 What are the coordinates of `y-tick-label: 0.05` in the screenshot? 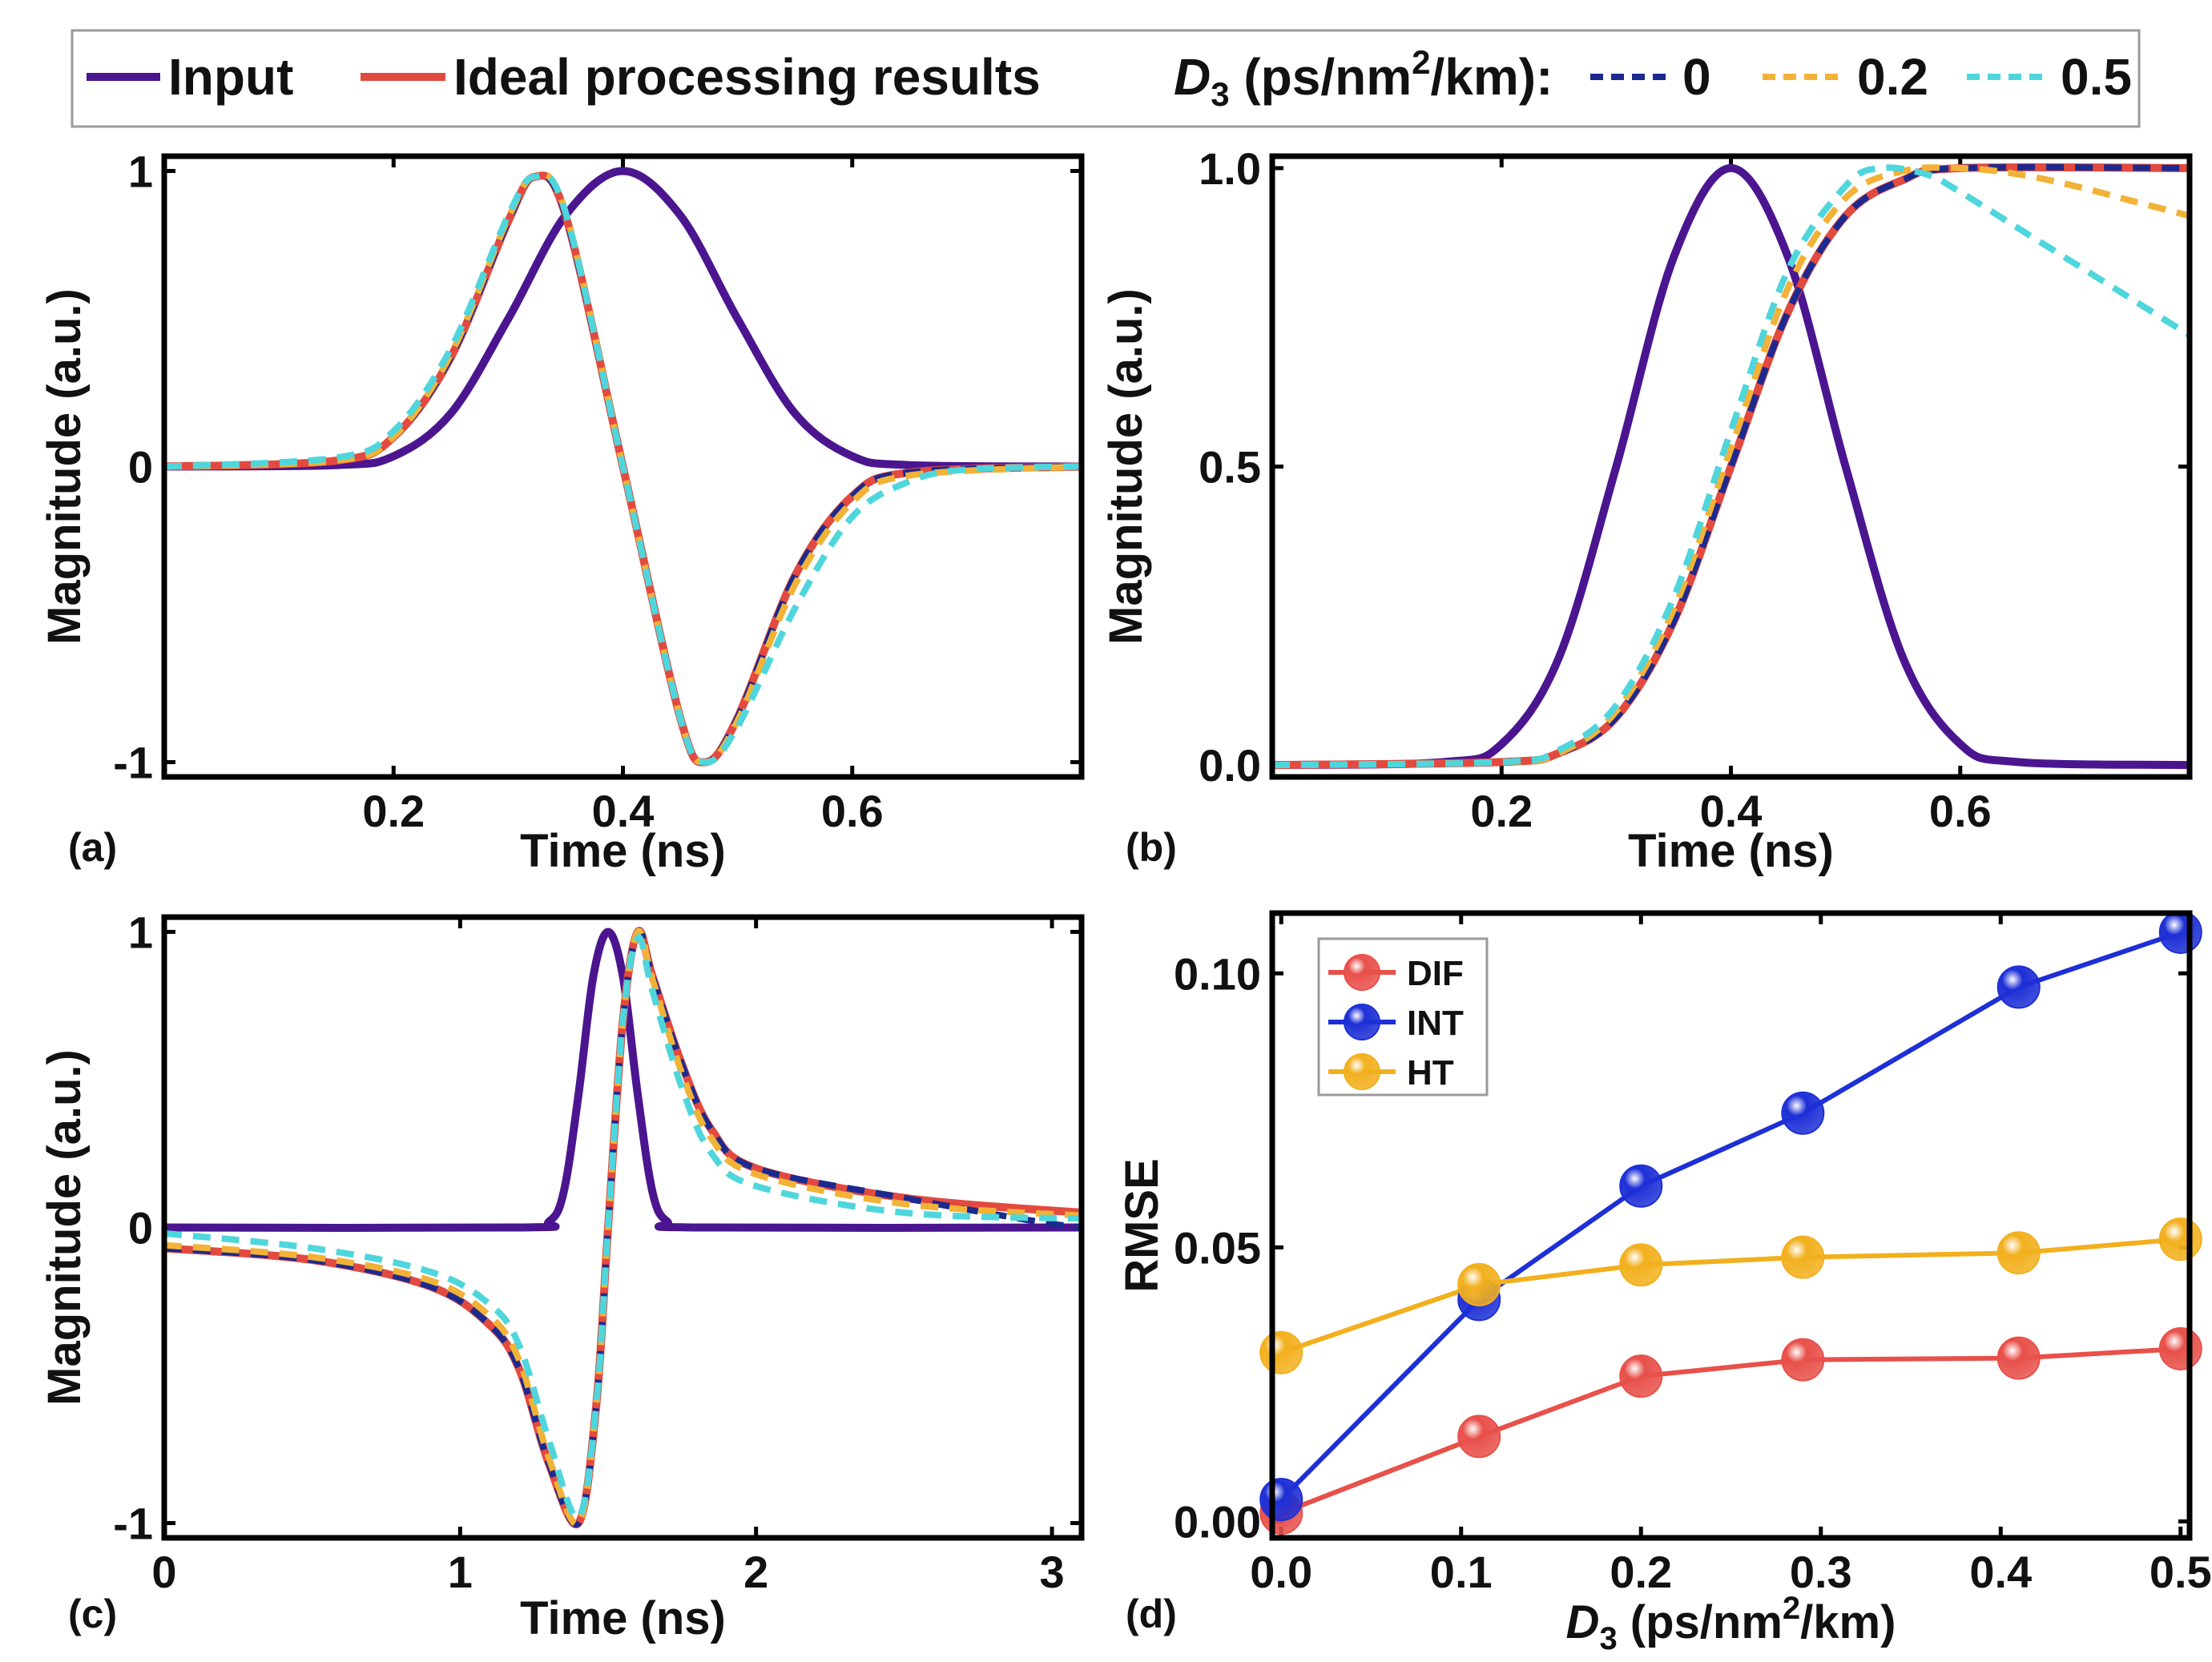 It's located at (1217, 1248).